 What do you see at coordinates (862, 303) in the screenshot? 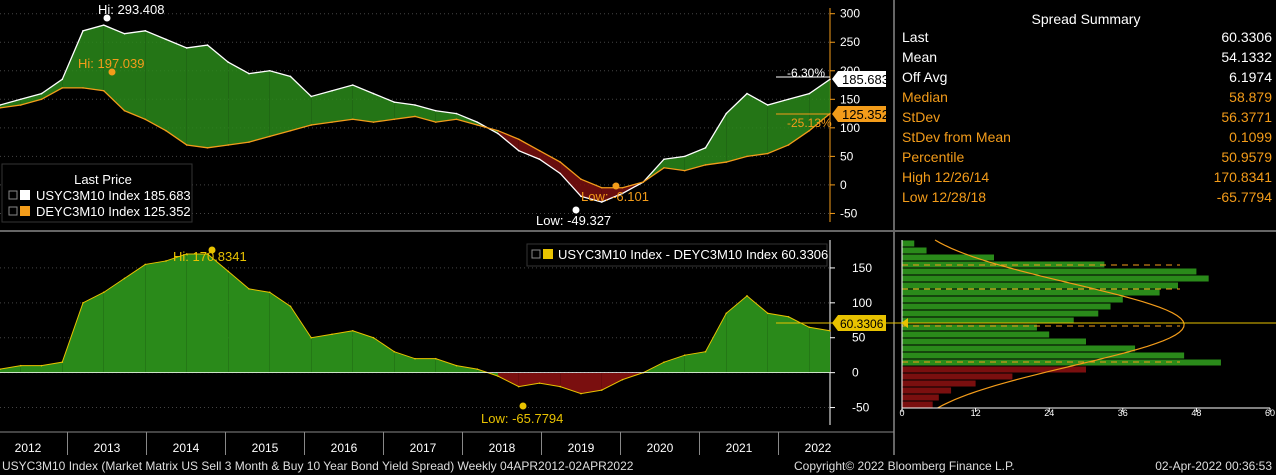
I see `y-tick-label: 100` at bounding box center [862, 303].